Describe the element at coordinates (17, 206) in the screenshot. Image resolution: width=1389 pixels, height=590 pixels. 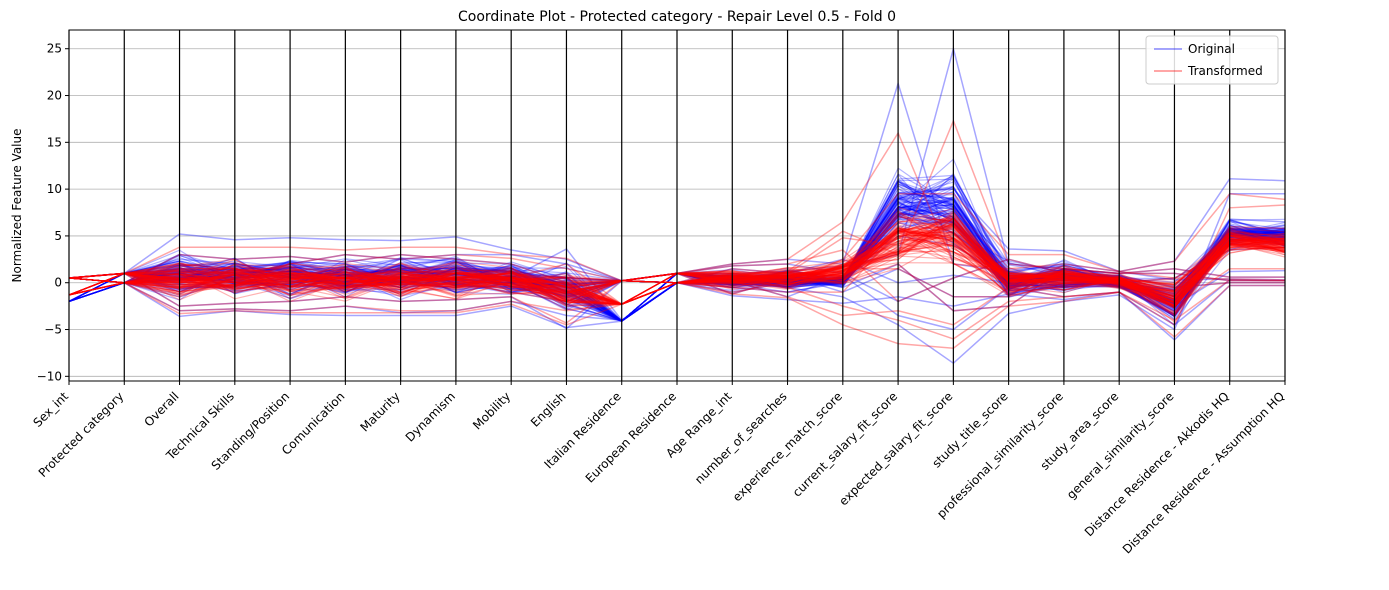
I see `y-axis-label: Normalized Feature Value` at that location.